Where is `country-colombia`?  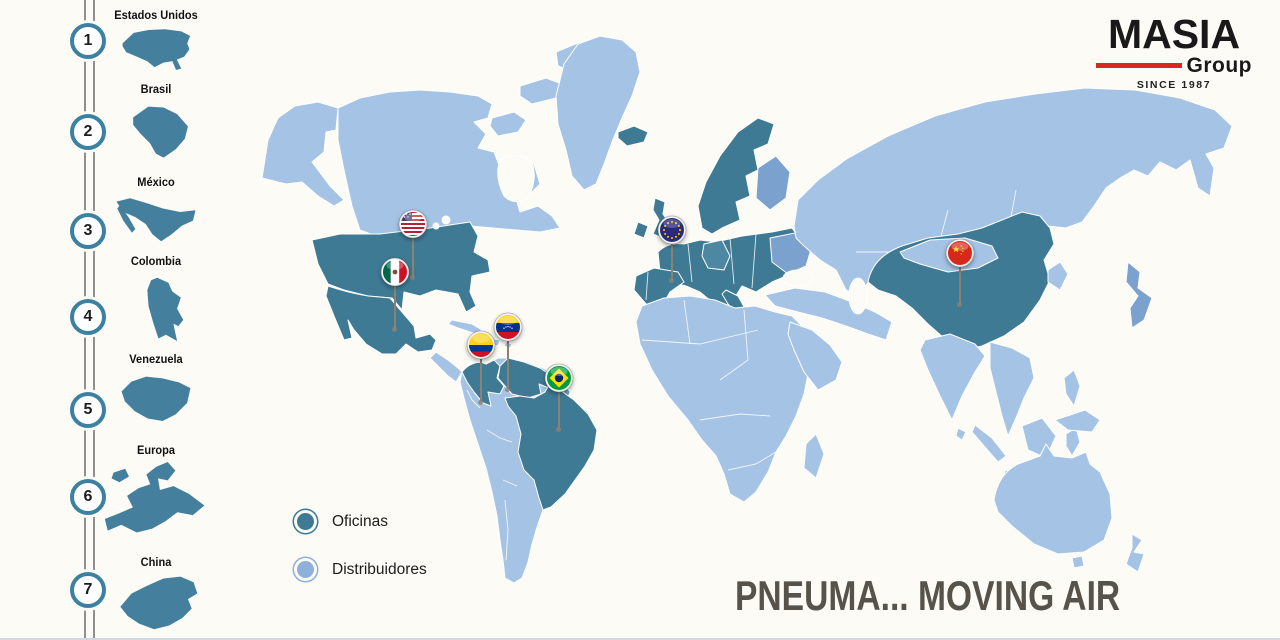
country-colombia is located at coordinates (483, 383).